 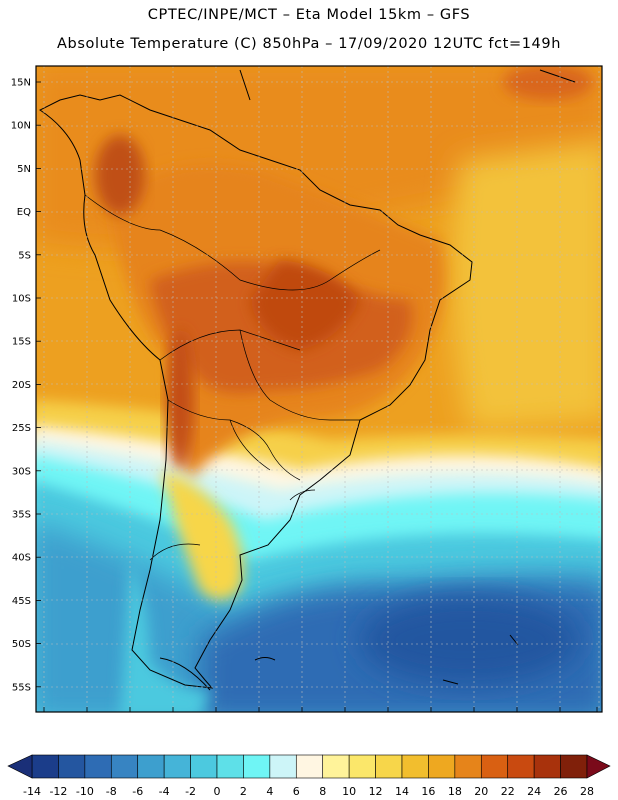 I want to click on lon-label: 60W, so click(x=259, y=719).